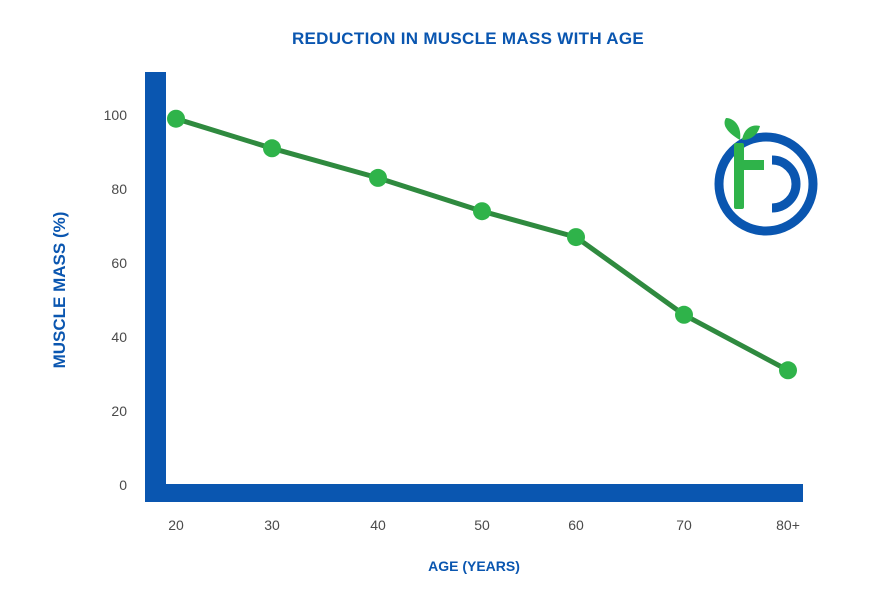 The height and width of the screenshot is (594, 876). I want to click on logo-outer-ring, so click(766, 184).